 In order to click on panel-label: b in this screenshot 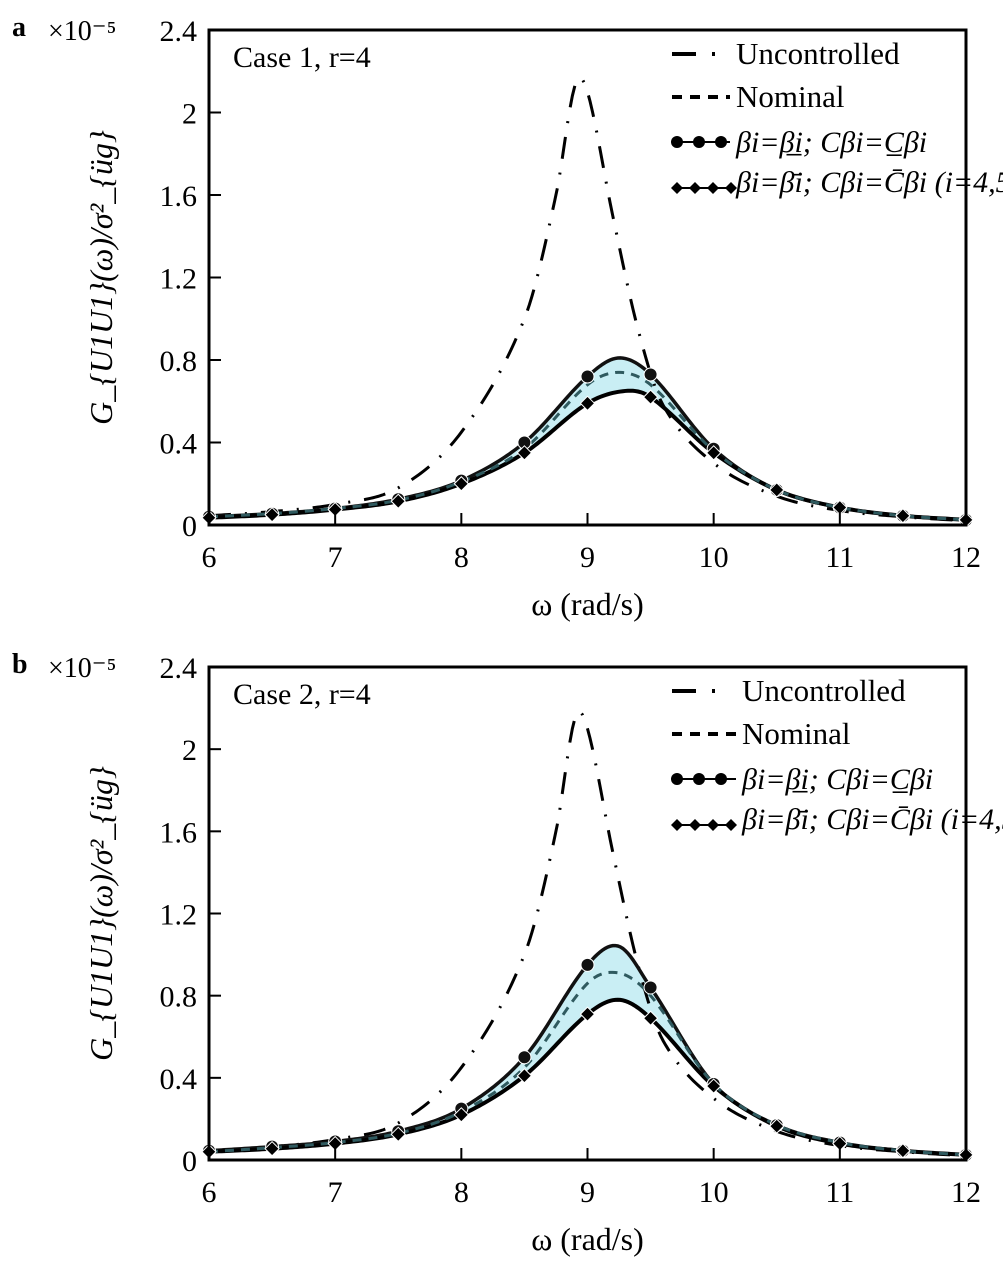, I will do `click(20, 664)`.